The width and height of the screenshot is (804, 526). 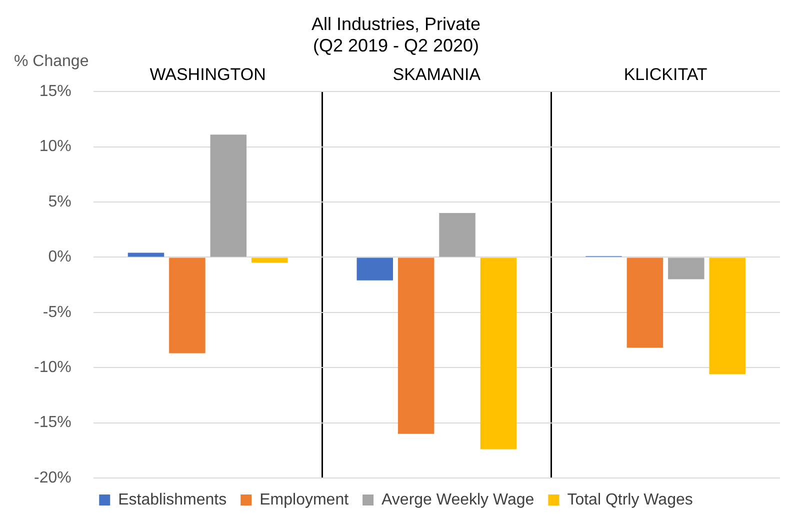 What do you see at coordinates (305, 499) in the screenshot?
I see `legend-label: Employment` at bounding box center [305, 499].